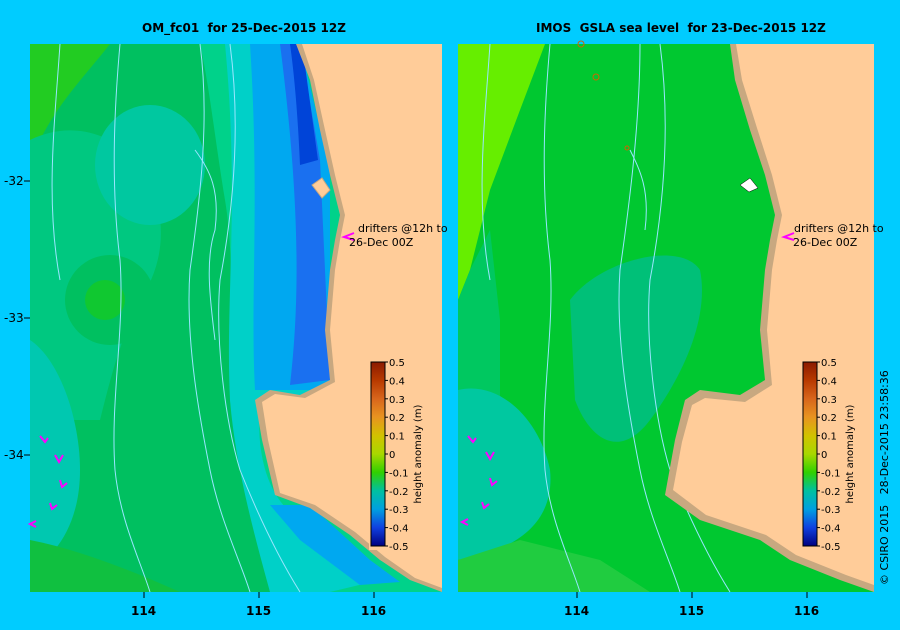  What do you see at coordinates (603, 95) in the screenshot?
I see `right-map-markers` at bounding box center [603, 95].